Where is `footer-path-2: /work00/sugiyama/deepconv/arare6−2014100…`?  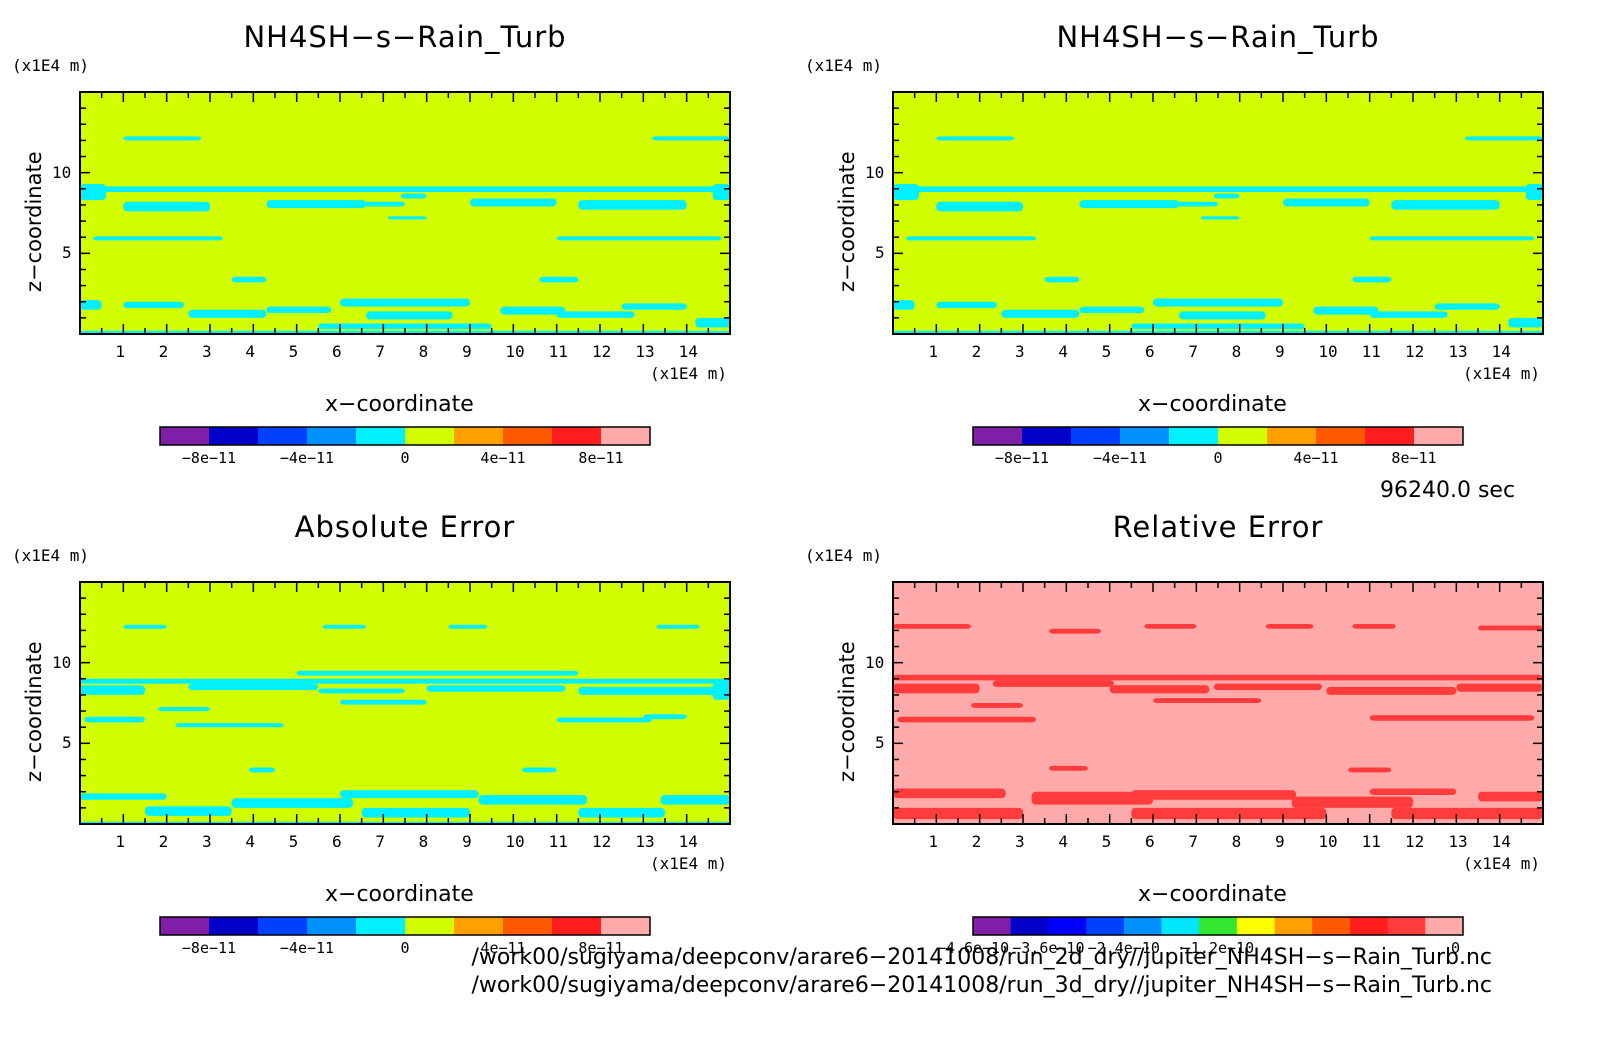
footer-path-2: /work00/sugiyama/deepconv/arare6−2014100… is located at coordinates (981, 985).